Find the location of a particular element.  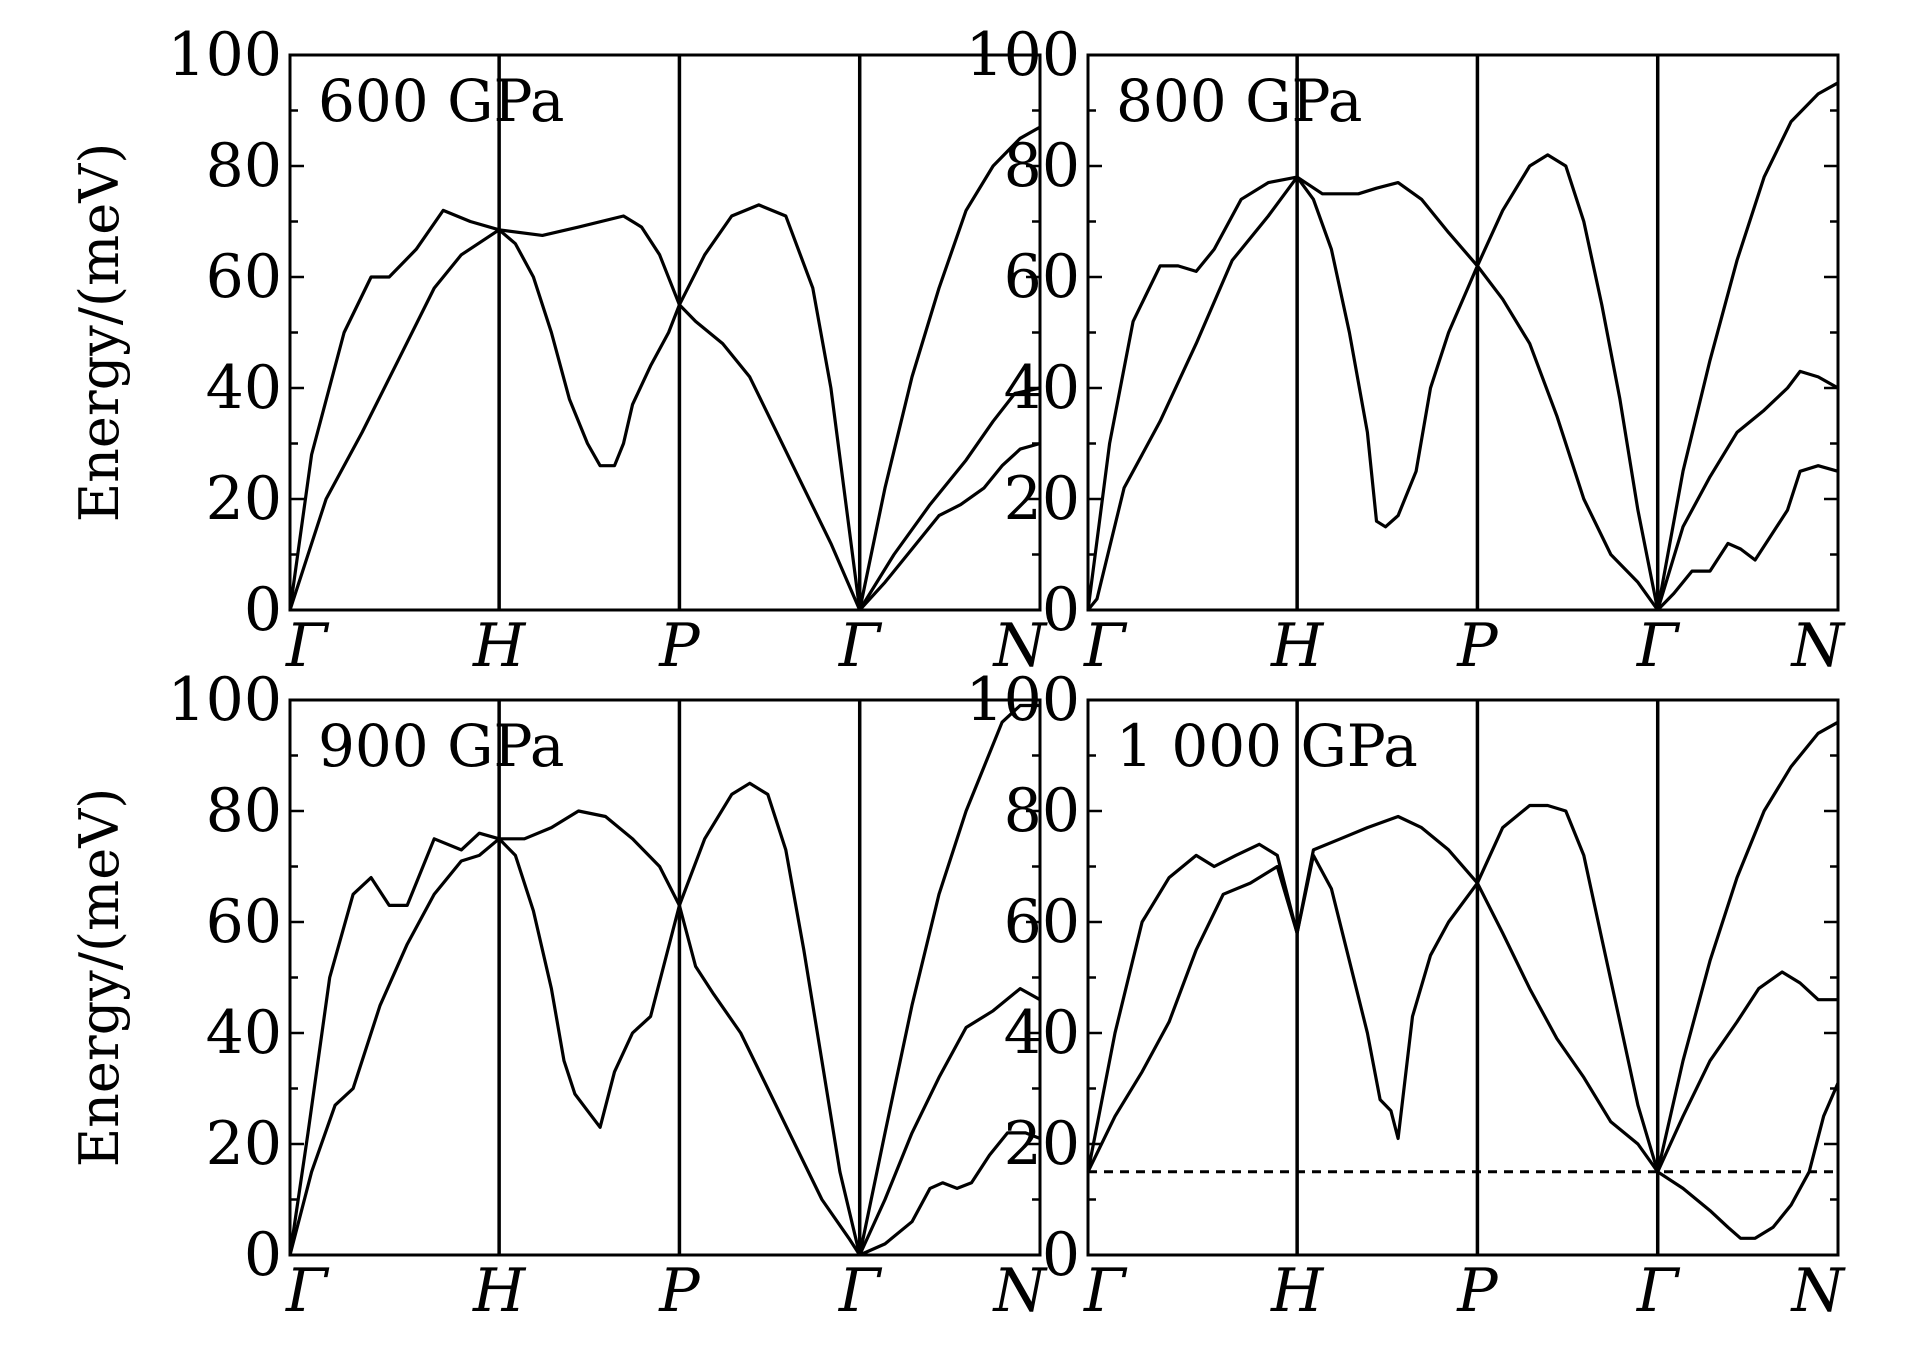

panel-label: 900 GPa is located at coordinates (441, 746).